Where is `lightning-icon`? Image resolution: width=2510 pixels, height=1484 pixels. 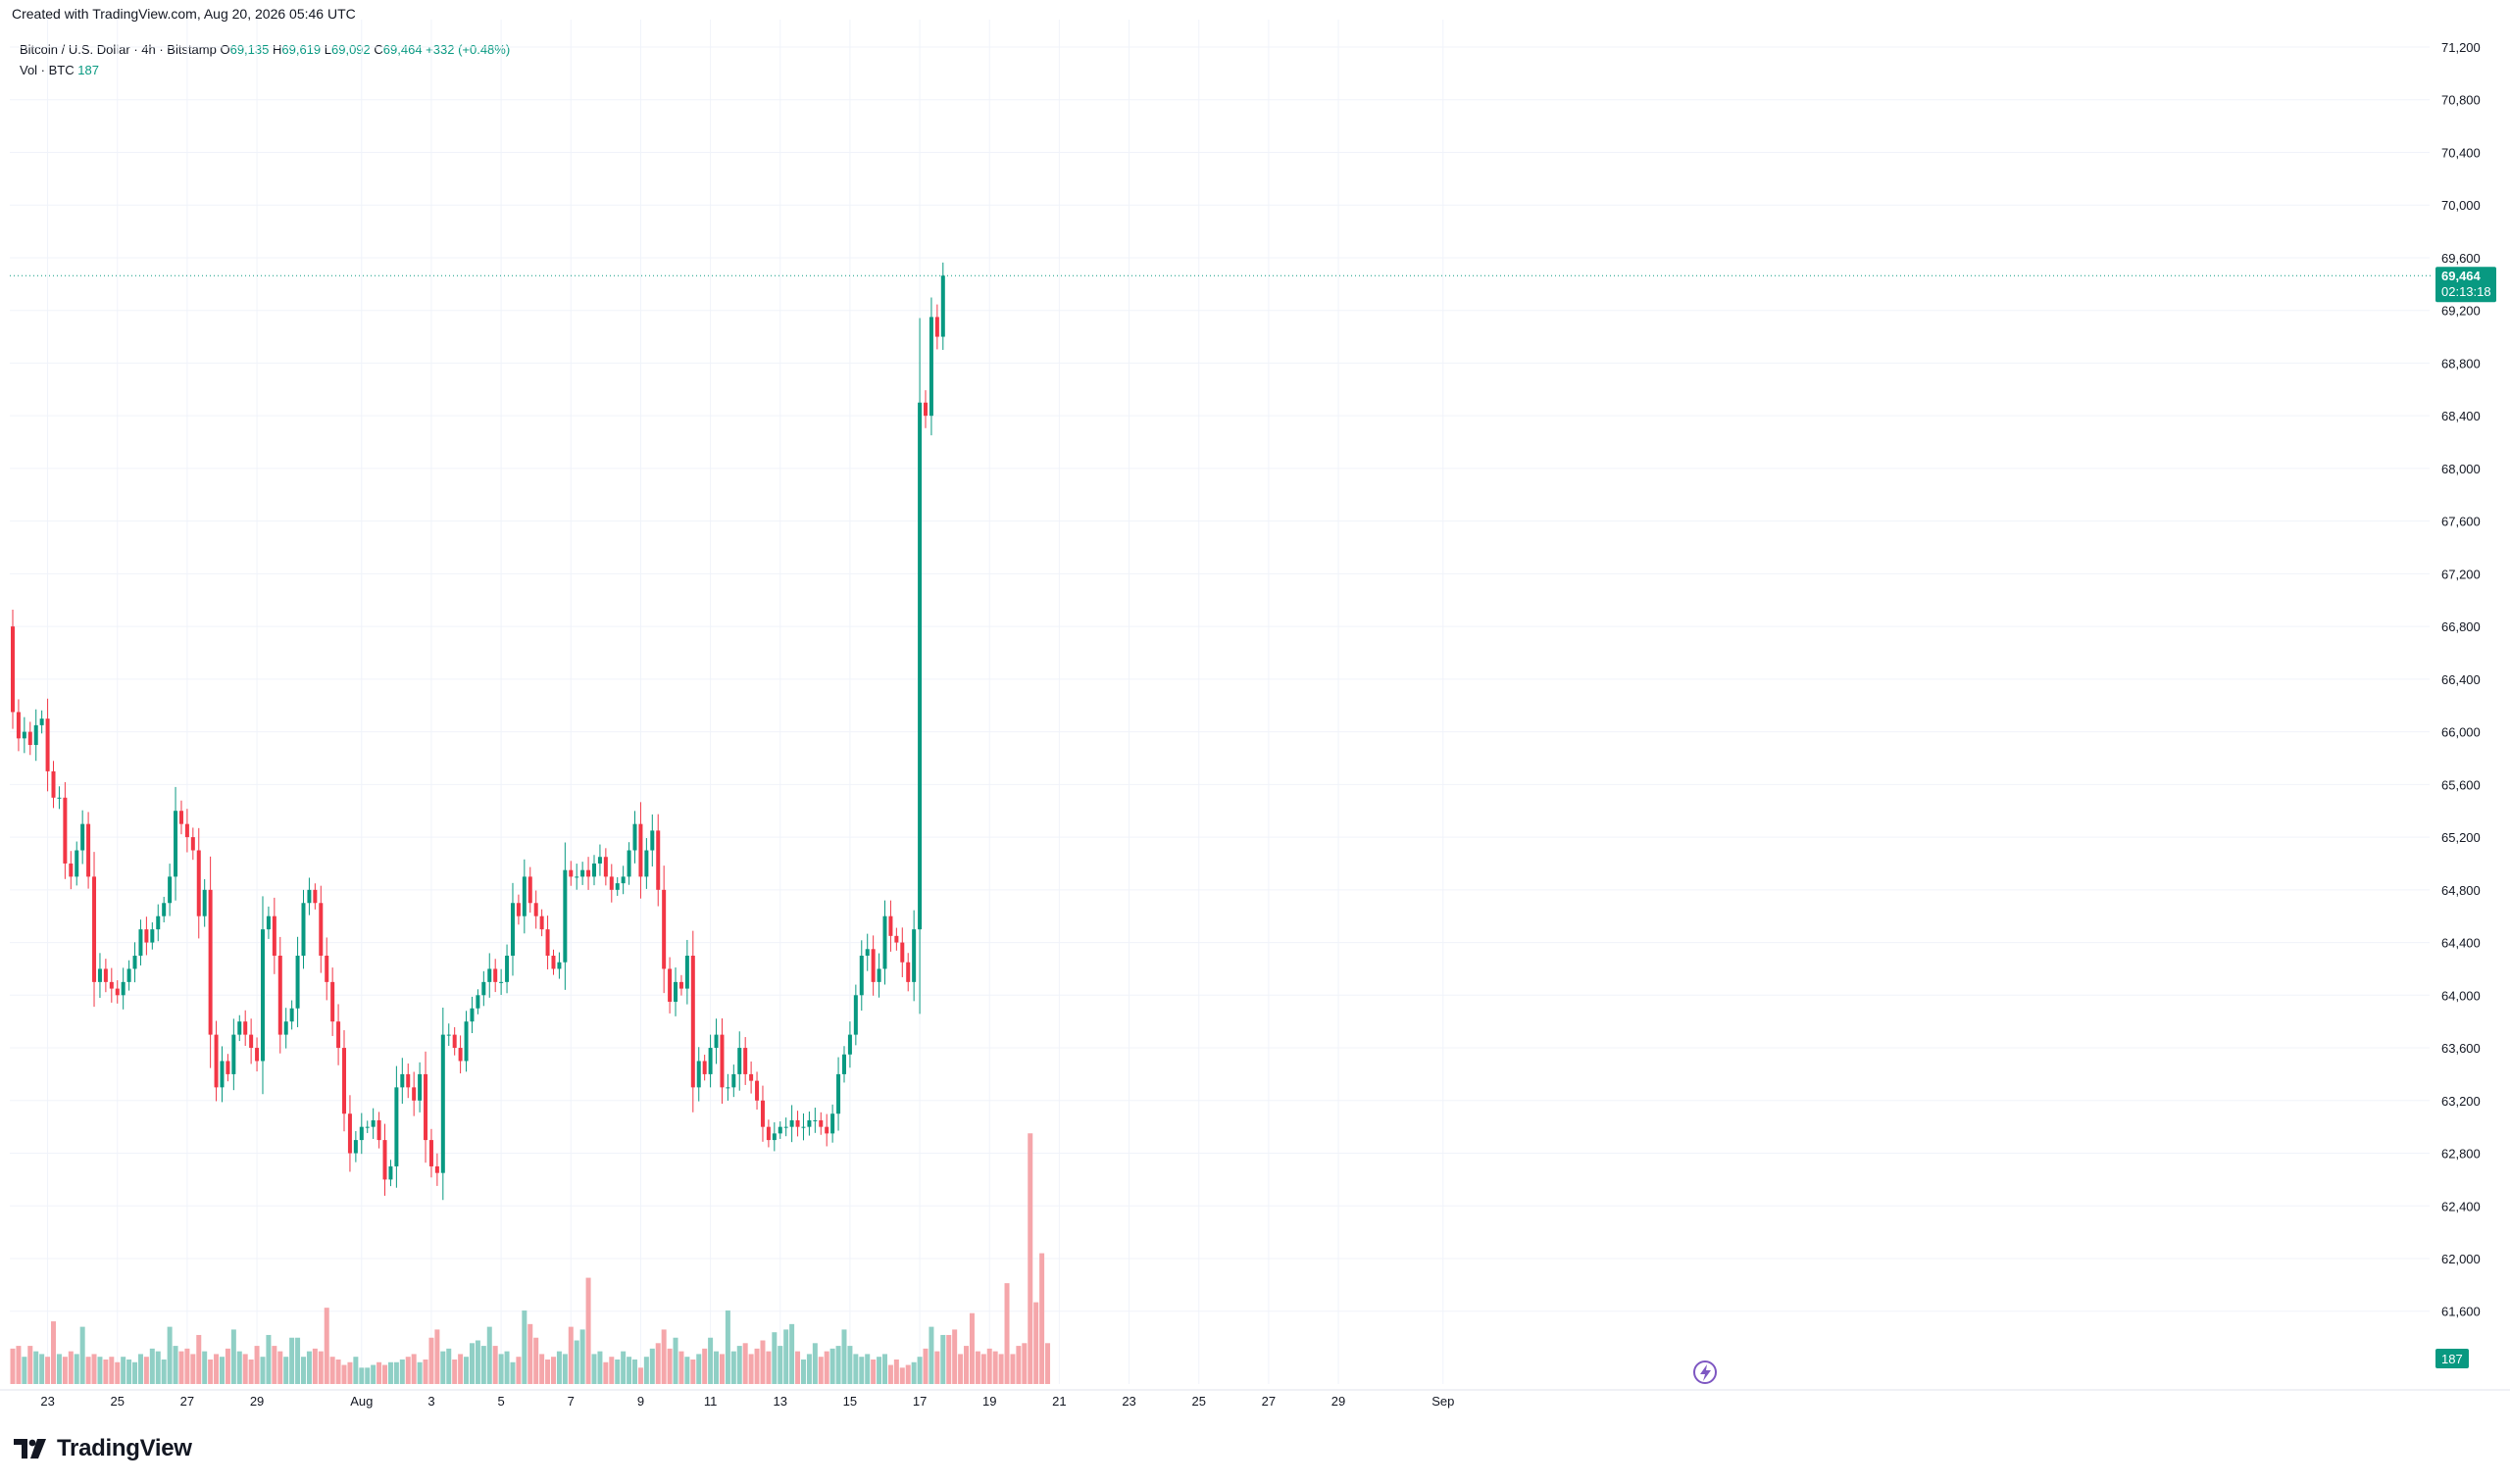
lightning-icon is located at coordinates (1705, 1372).